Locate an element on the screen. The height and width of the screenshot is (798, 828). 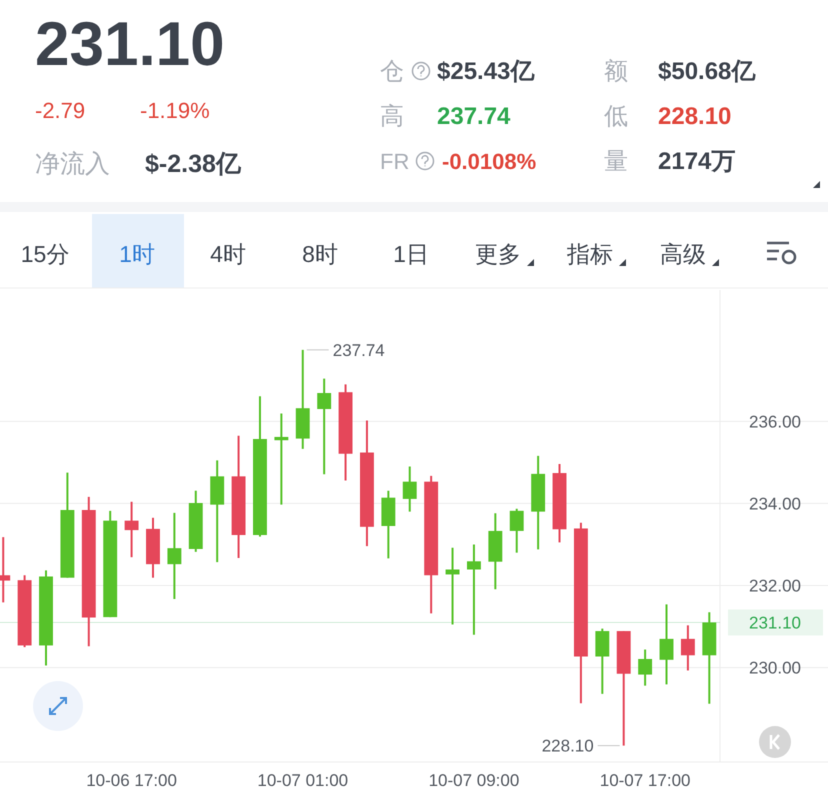
text: 额 is located at coordinates (616, 71).